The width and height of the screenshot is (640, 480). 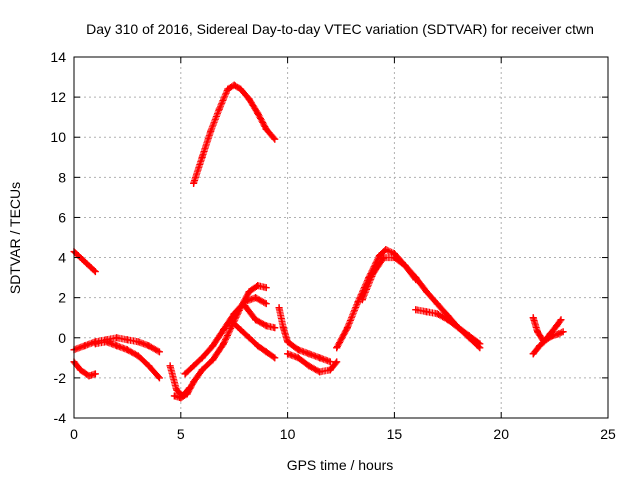 What do you see at coordinates (395, 434) in the screenshot?
I see `x-tick-label: 15` at bounding box center [395, 434].